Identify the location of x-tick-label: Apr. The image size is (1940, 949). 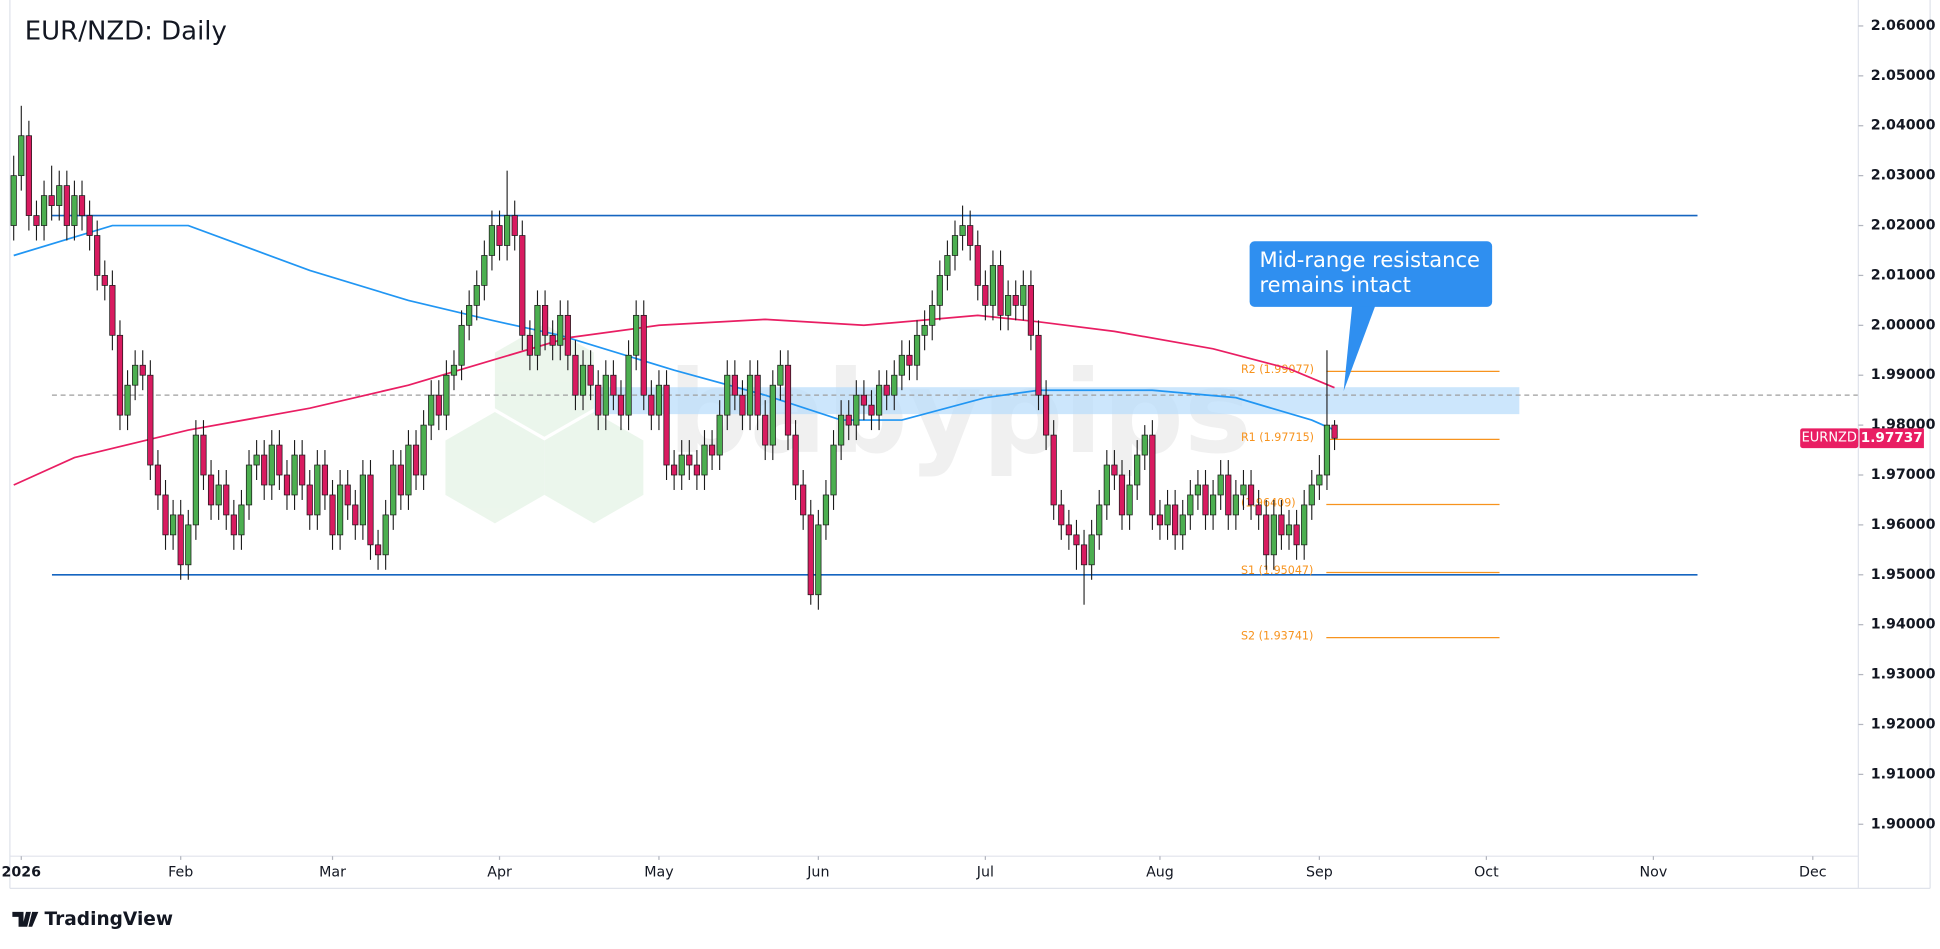
(499, 872).